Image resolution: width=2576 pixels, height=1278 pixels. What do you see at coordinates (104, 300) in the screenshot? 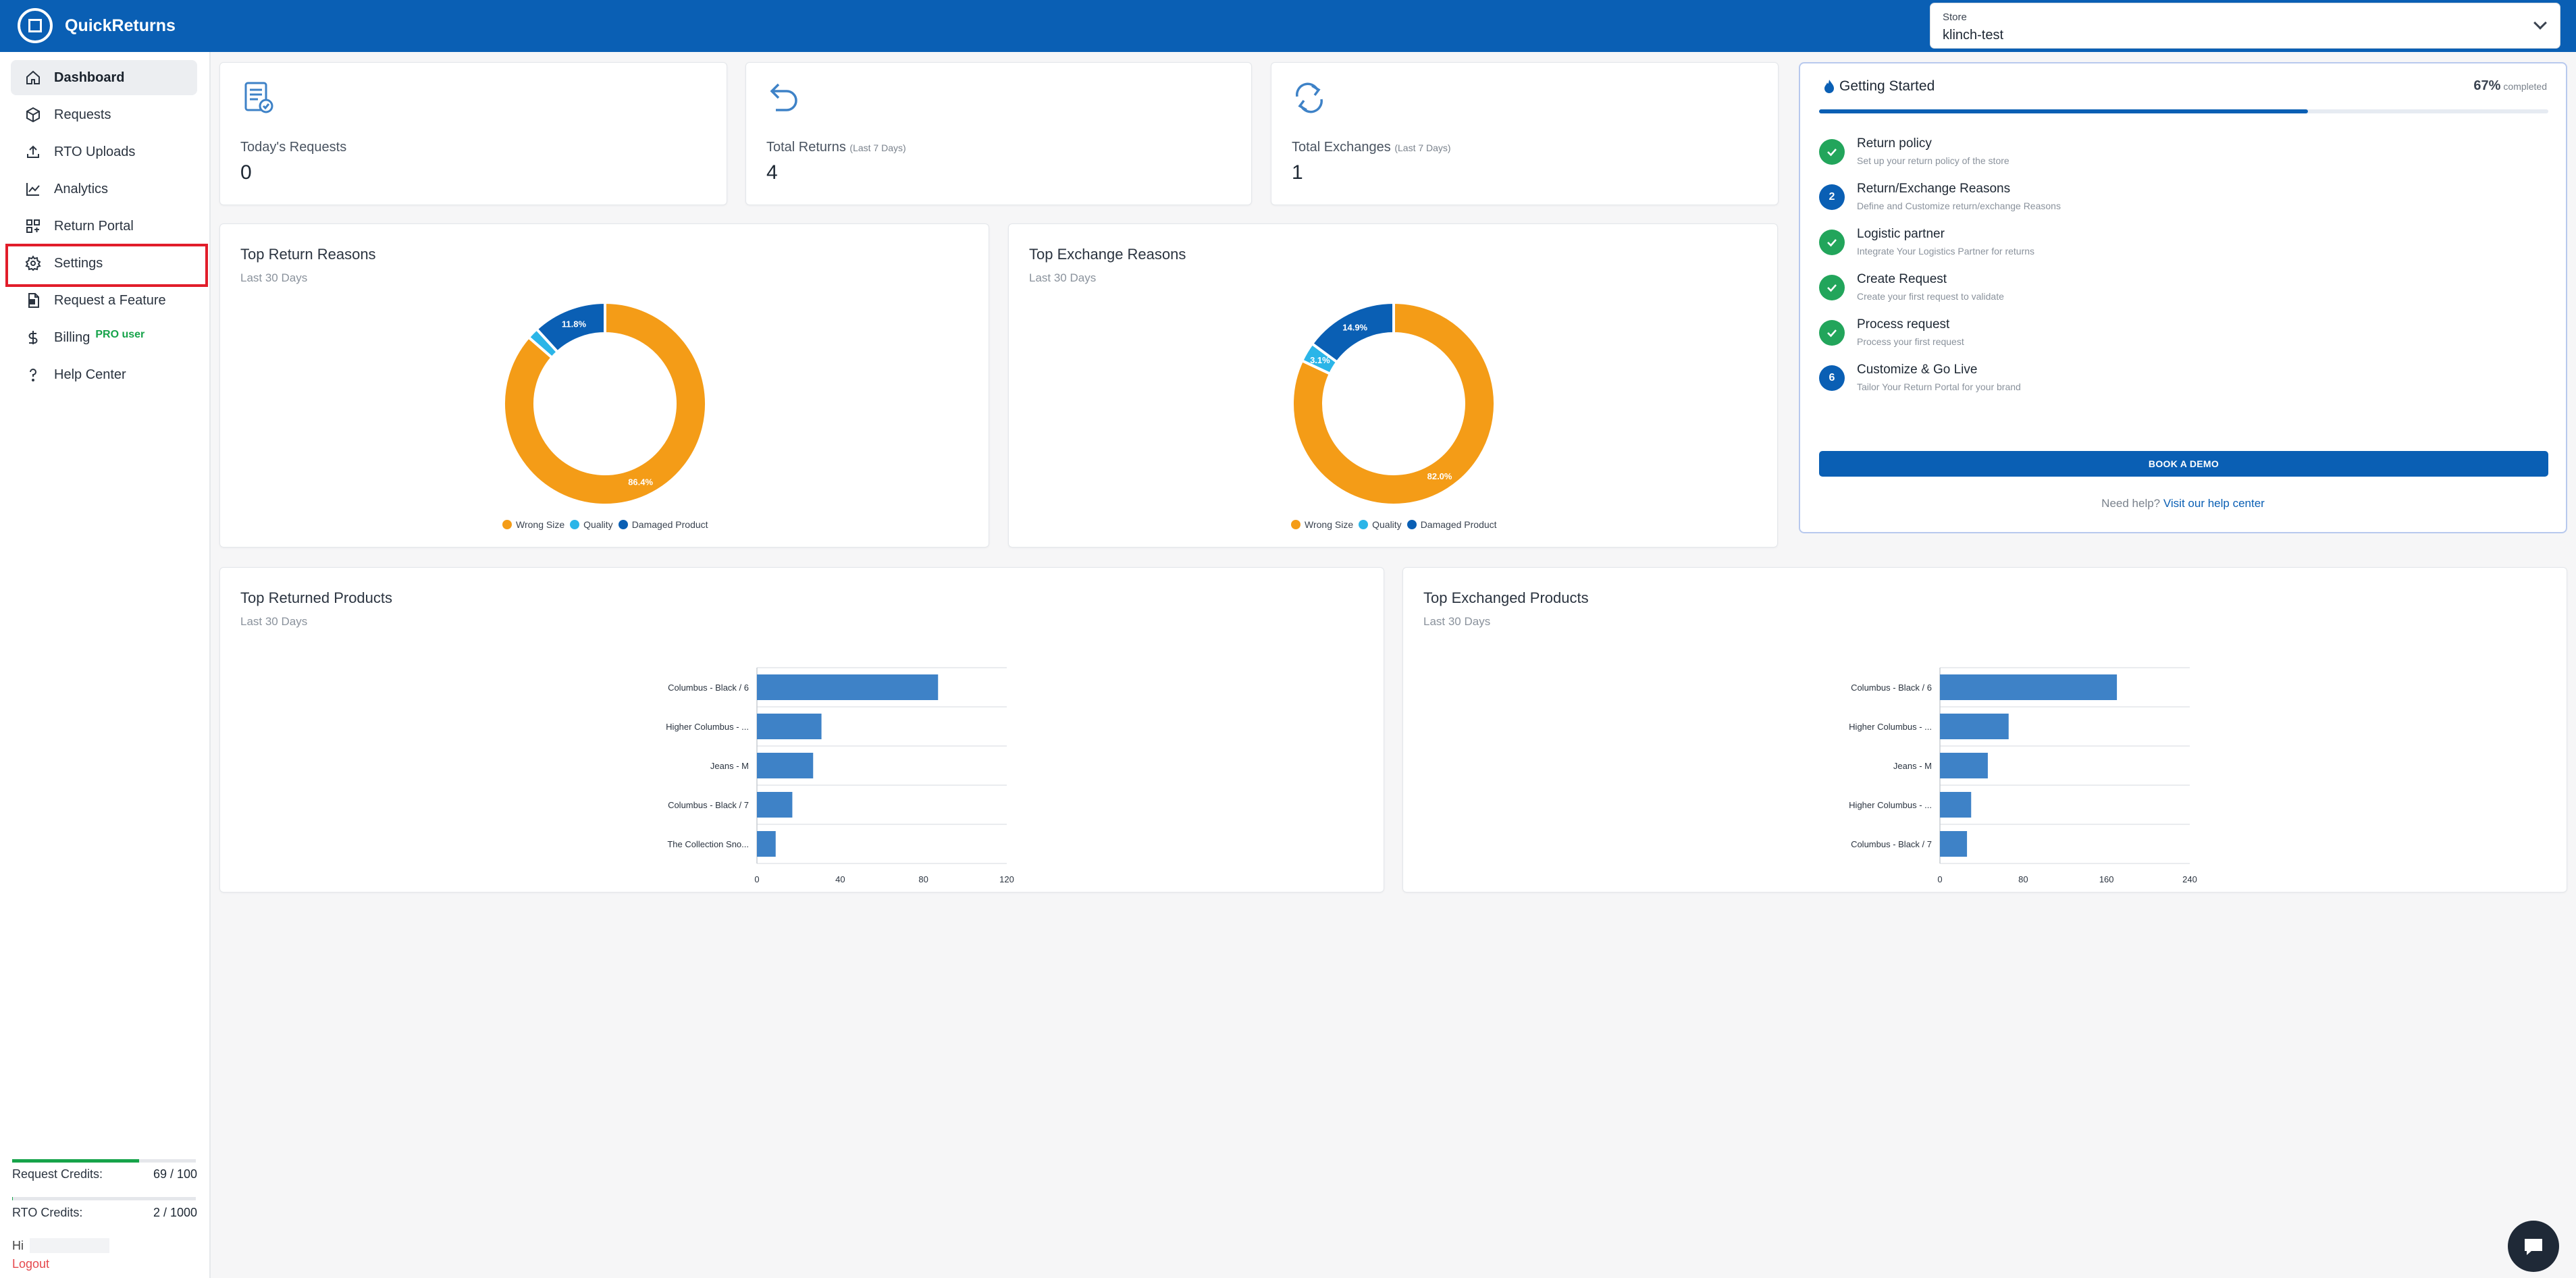
I see `sidebar-item-request-feature: Request a Feature` at bounding box center [104, 300].